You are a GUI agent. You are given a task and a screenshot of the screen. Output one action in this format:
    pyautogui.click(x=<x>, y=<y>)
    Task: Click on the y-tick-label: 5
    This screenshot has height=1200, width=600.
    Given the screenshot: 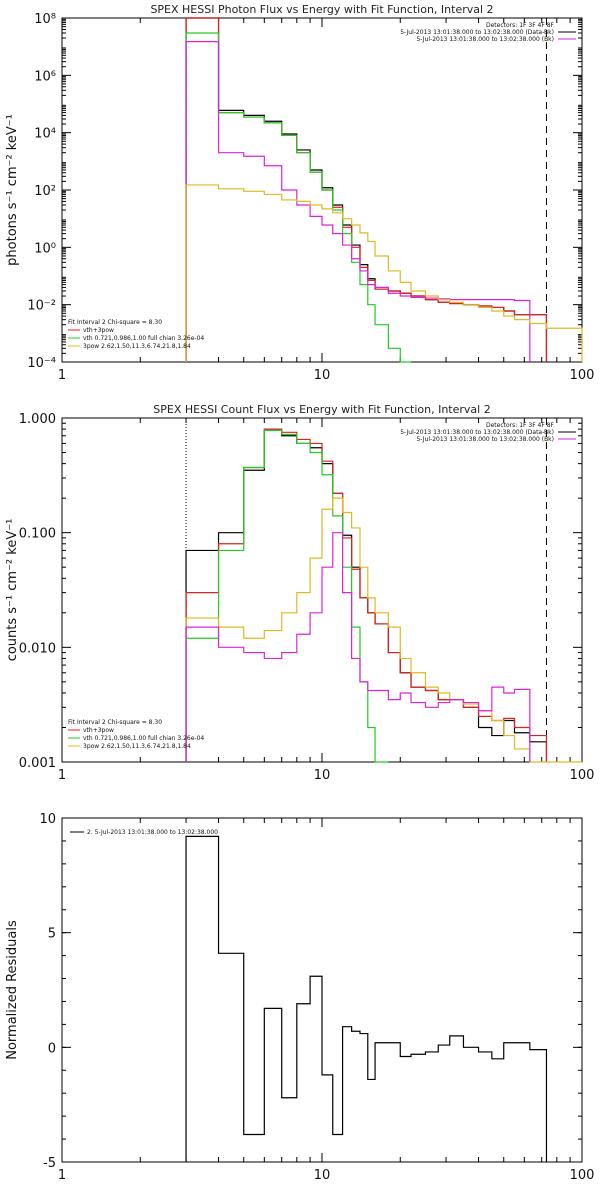 What is the action you would take?
    pyautogui.click(x=52, y=934)
    